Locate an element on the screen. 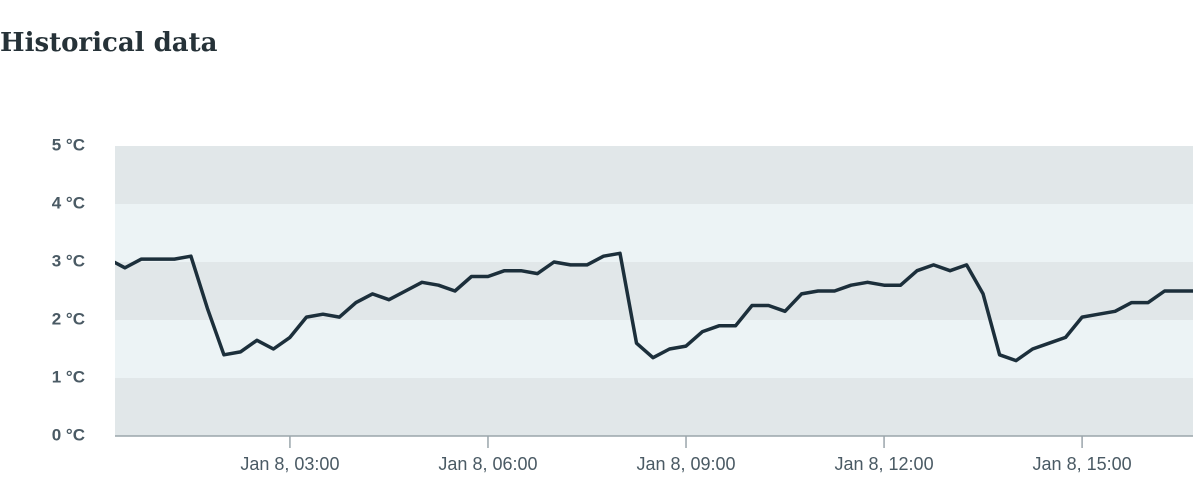  page-title: Historical data is located at coordinates (109, 43).